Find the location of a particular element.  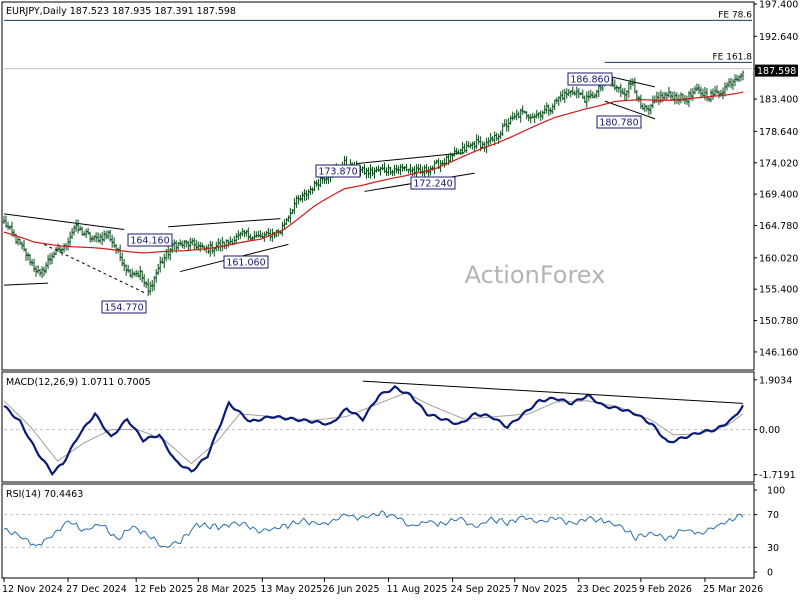

time-tick-label: 24 Sep 2025 is located at coordinates (481, 589).